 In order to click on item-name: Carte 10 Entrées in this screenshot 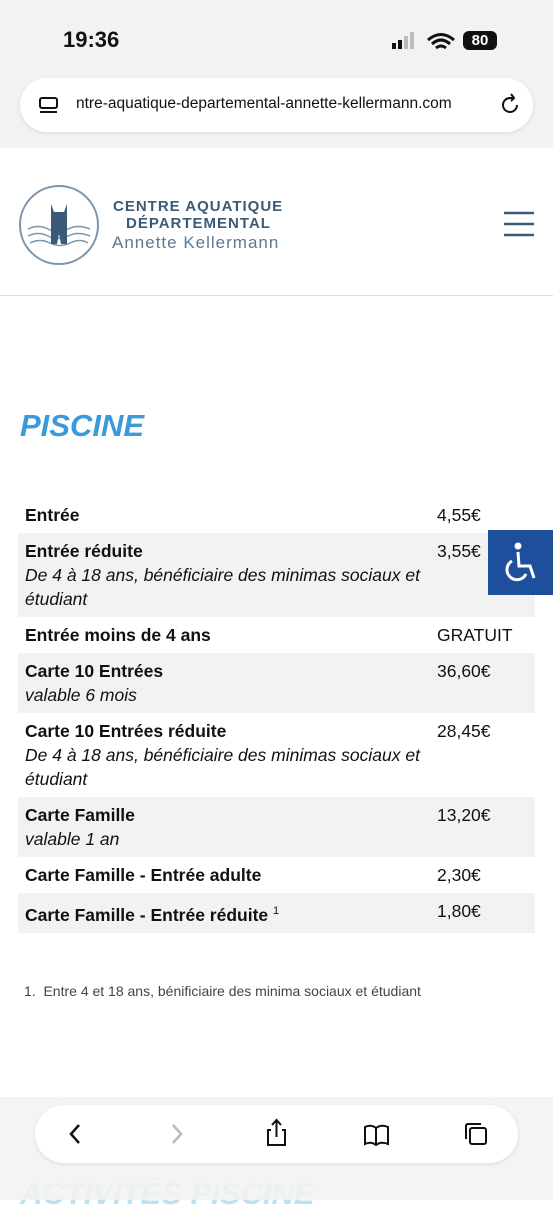, I will do `click(276, 671)`.